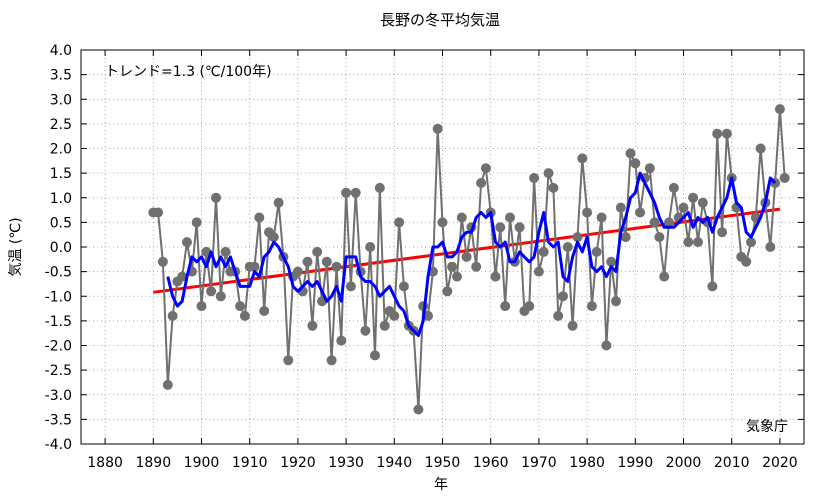 Image resolution: width=833 pixels, height=498 pixels. What do you see at coordinates (635, 463) in the screenshot?
I see `x-tick-label: 1990` at bounding box center [635, 463].